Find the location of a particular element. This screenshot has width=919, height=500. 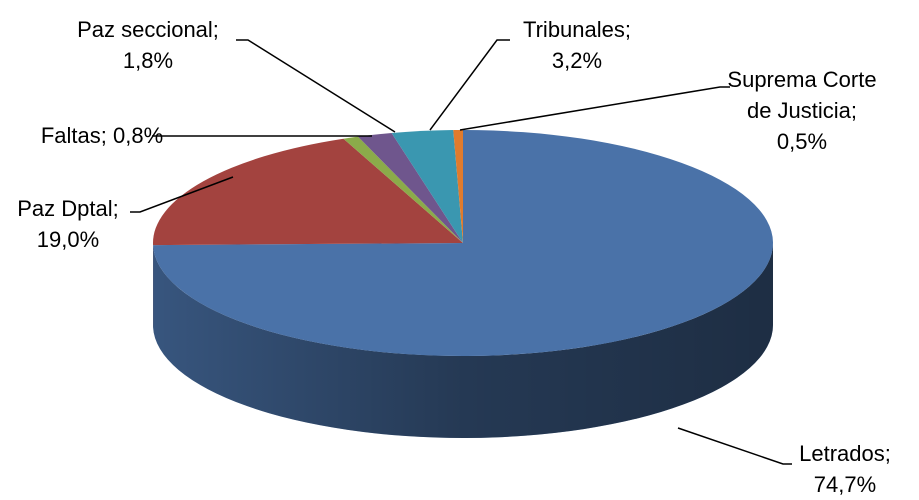

data-label: Paz Dptal; 19,0% is located at coordinates (68, 224).